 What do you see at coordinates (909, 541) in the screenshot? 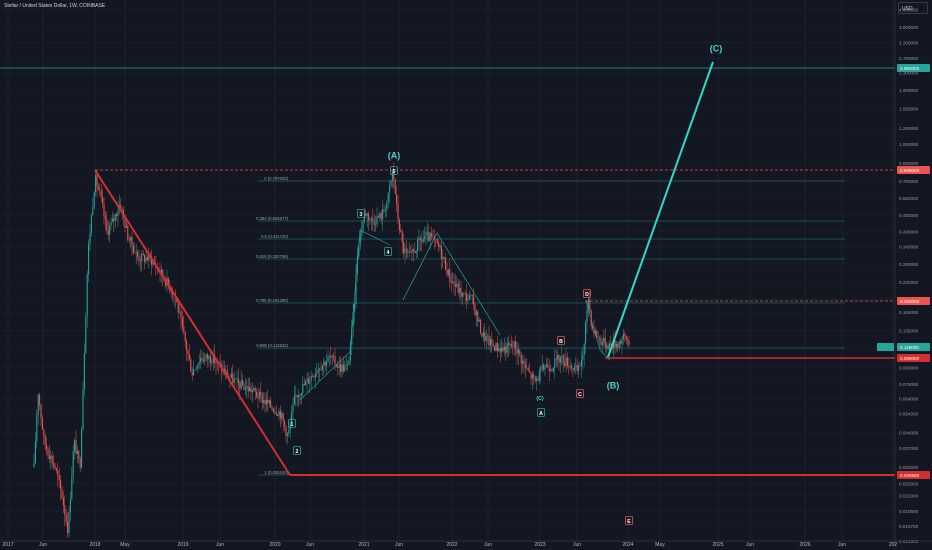
I see `price-tick-label: 0.013300` at bounding box center [909, 541].